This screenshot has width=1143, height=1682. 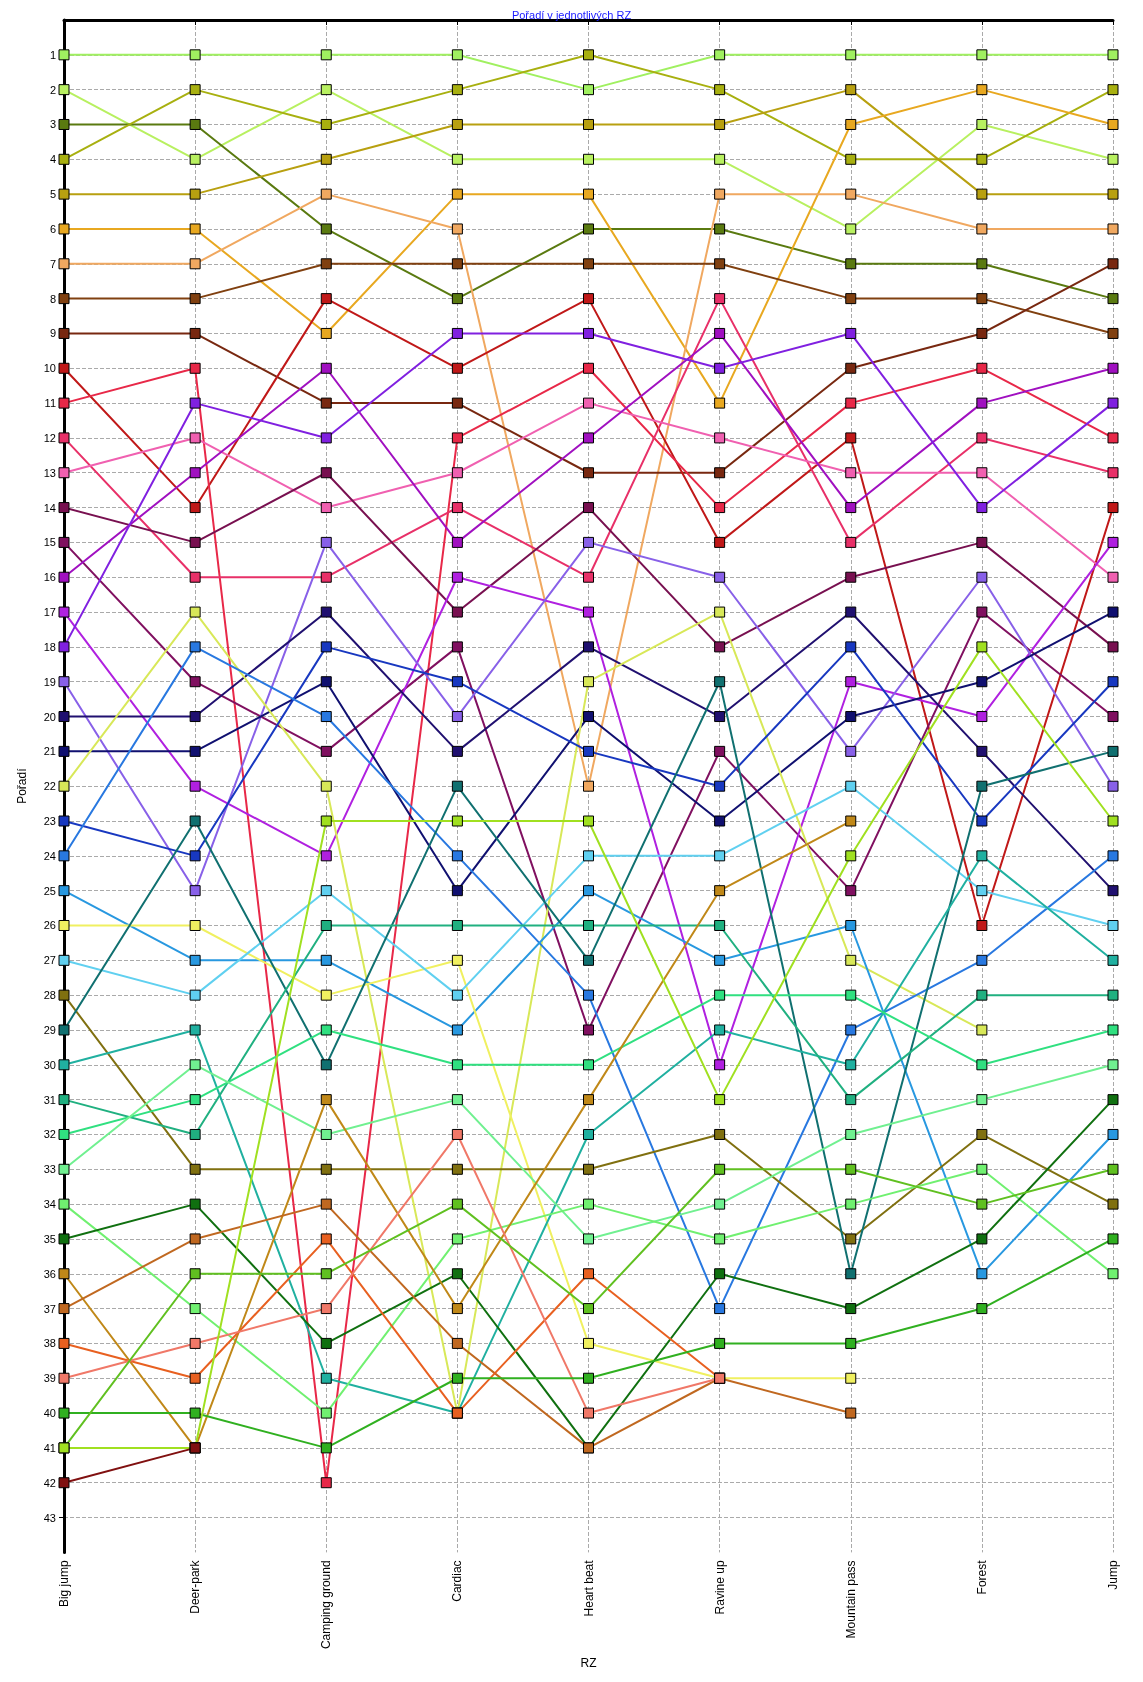 What do you see at coordinates (49, 1413) in the screenshot?
I see `y-tick-label: 40` at bounding box center [49, 1413].